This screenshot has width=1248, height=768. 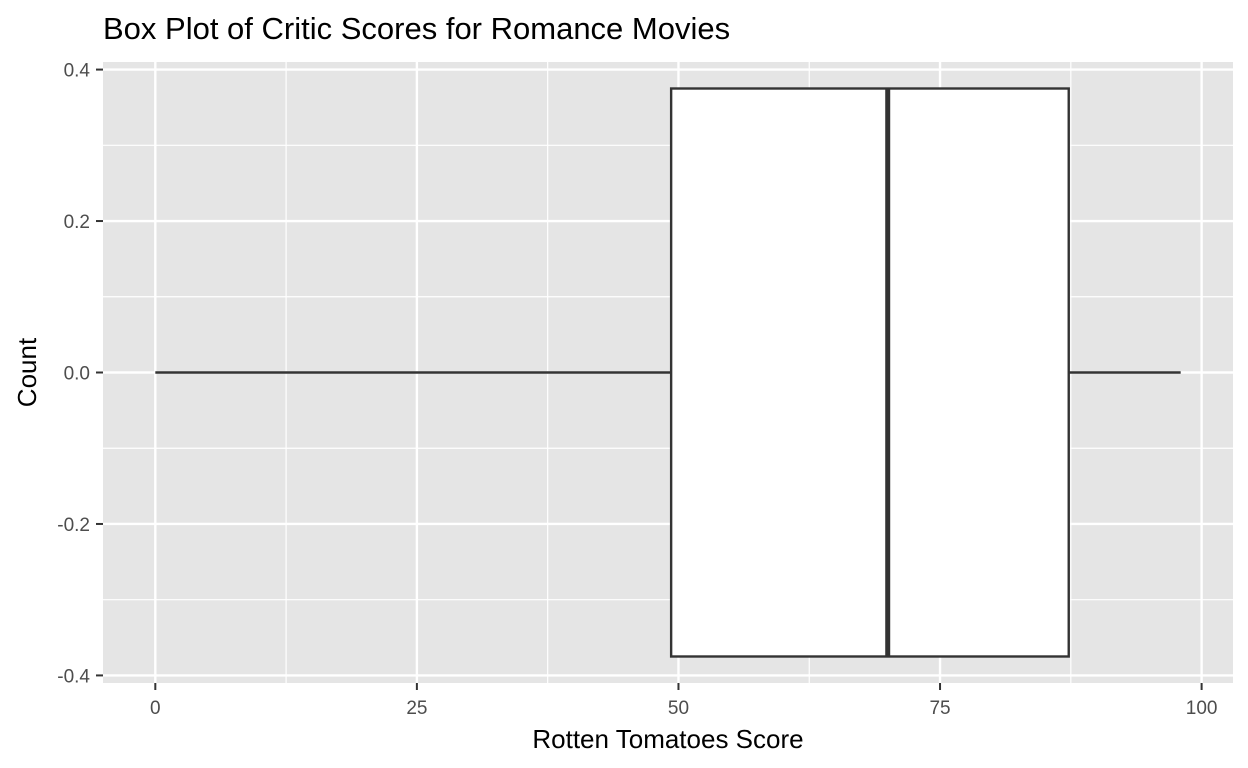 I want to click on x-tick-label: 25, so click(x=416, y=708).